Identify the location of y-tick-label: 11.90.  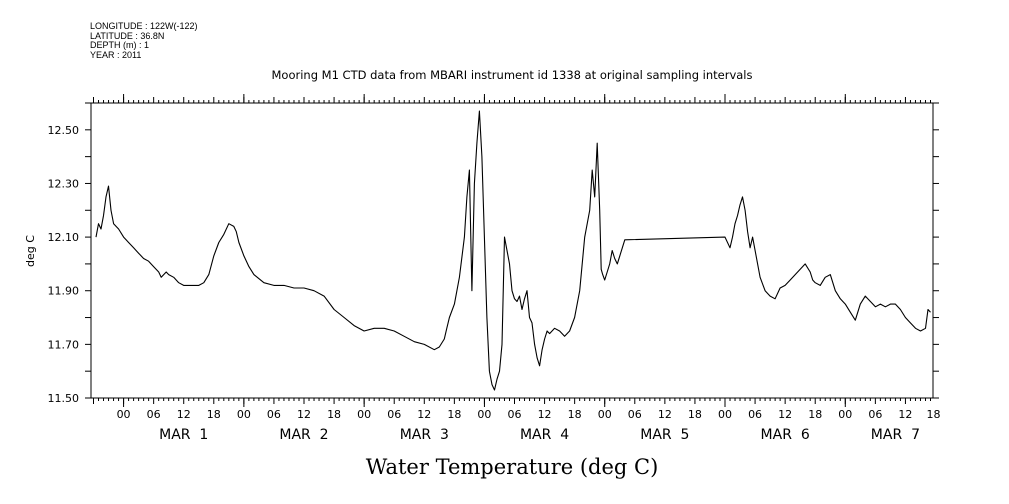
(64, 291).